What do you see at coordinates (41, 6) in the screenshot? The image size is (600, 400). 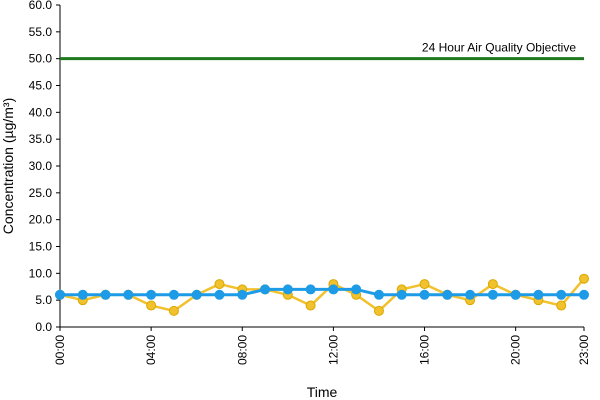 I see `y-tick-label: 60.0` at bounding box center [41, 6].